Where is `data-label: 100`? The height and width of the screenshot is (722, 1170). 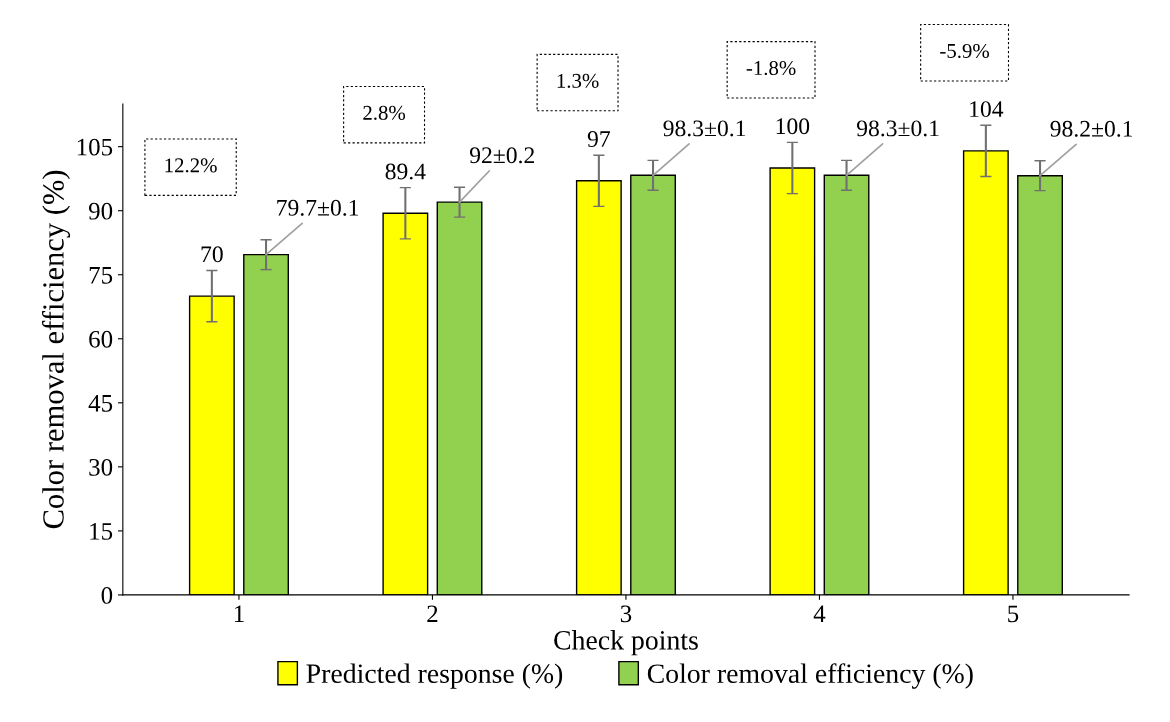 data-label: 100 is located at coordinates (793, 126).